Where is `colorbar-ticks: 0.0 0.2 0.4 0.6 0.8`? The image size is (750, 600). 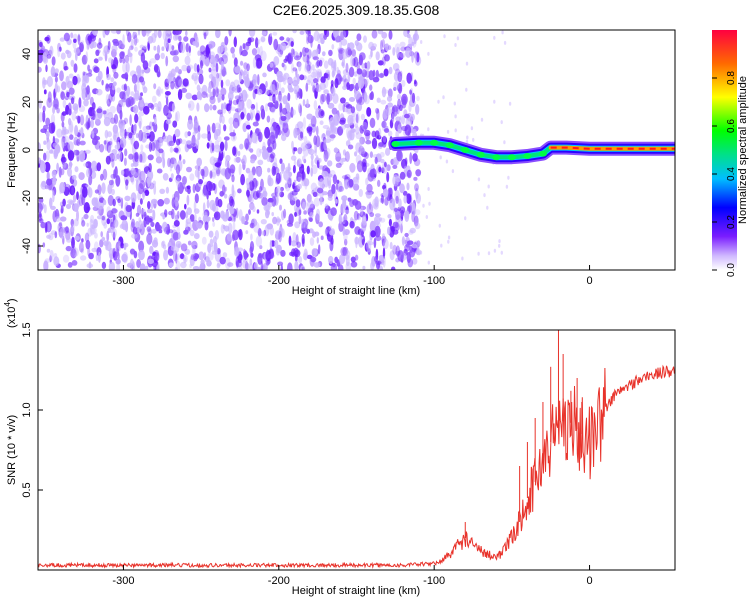 colorbar-ticks: 0.0 0.2 0.4 0.6 0.8 is located at coordinates (724, 174).